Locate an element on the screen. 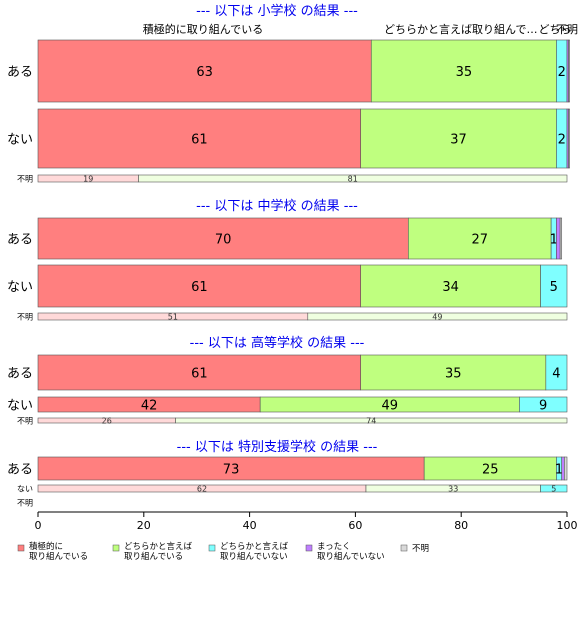 This screenshot has height=636, width=580. x-tick-label: 40 is located at coordinates (250, 525).